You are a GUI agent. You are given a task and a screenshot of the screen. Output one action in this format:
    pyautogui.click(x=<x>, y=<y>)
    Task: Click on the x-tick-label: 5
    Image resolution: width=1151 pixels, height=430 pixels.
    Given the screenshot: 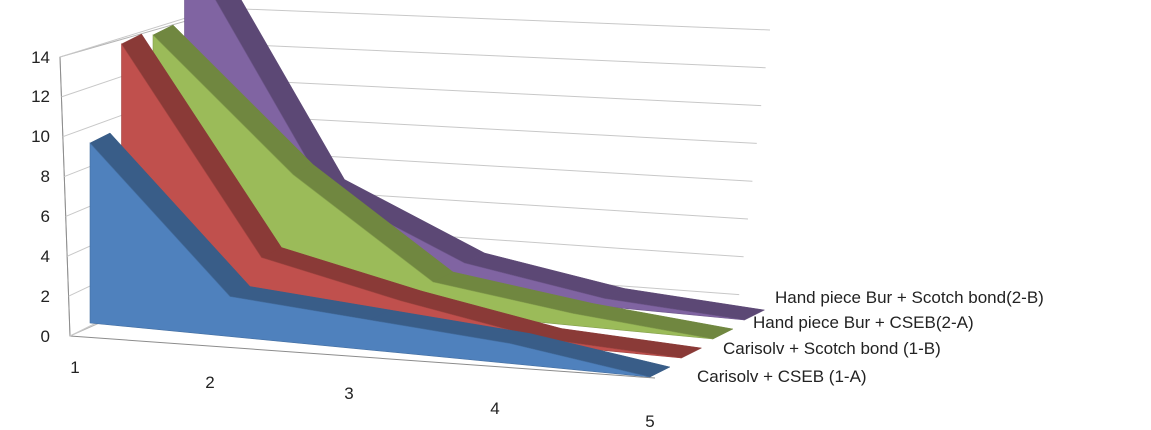 What is the action you would take?
    pyautogui.click(x=649, y=421)
    